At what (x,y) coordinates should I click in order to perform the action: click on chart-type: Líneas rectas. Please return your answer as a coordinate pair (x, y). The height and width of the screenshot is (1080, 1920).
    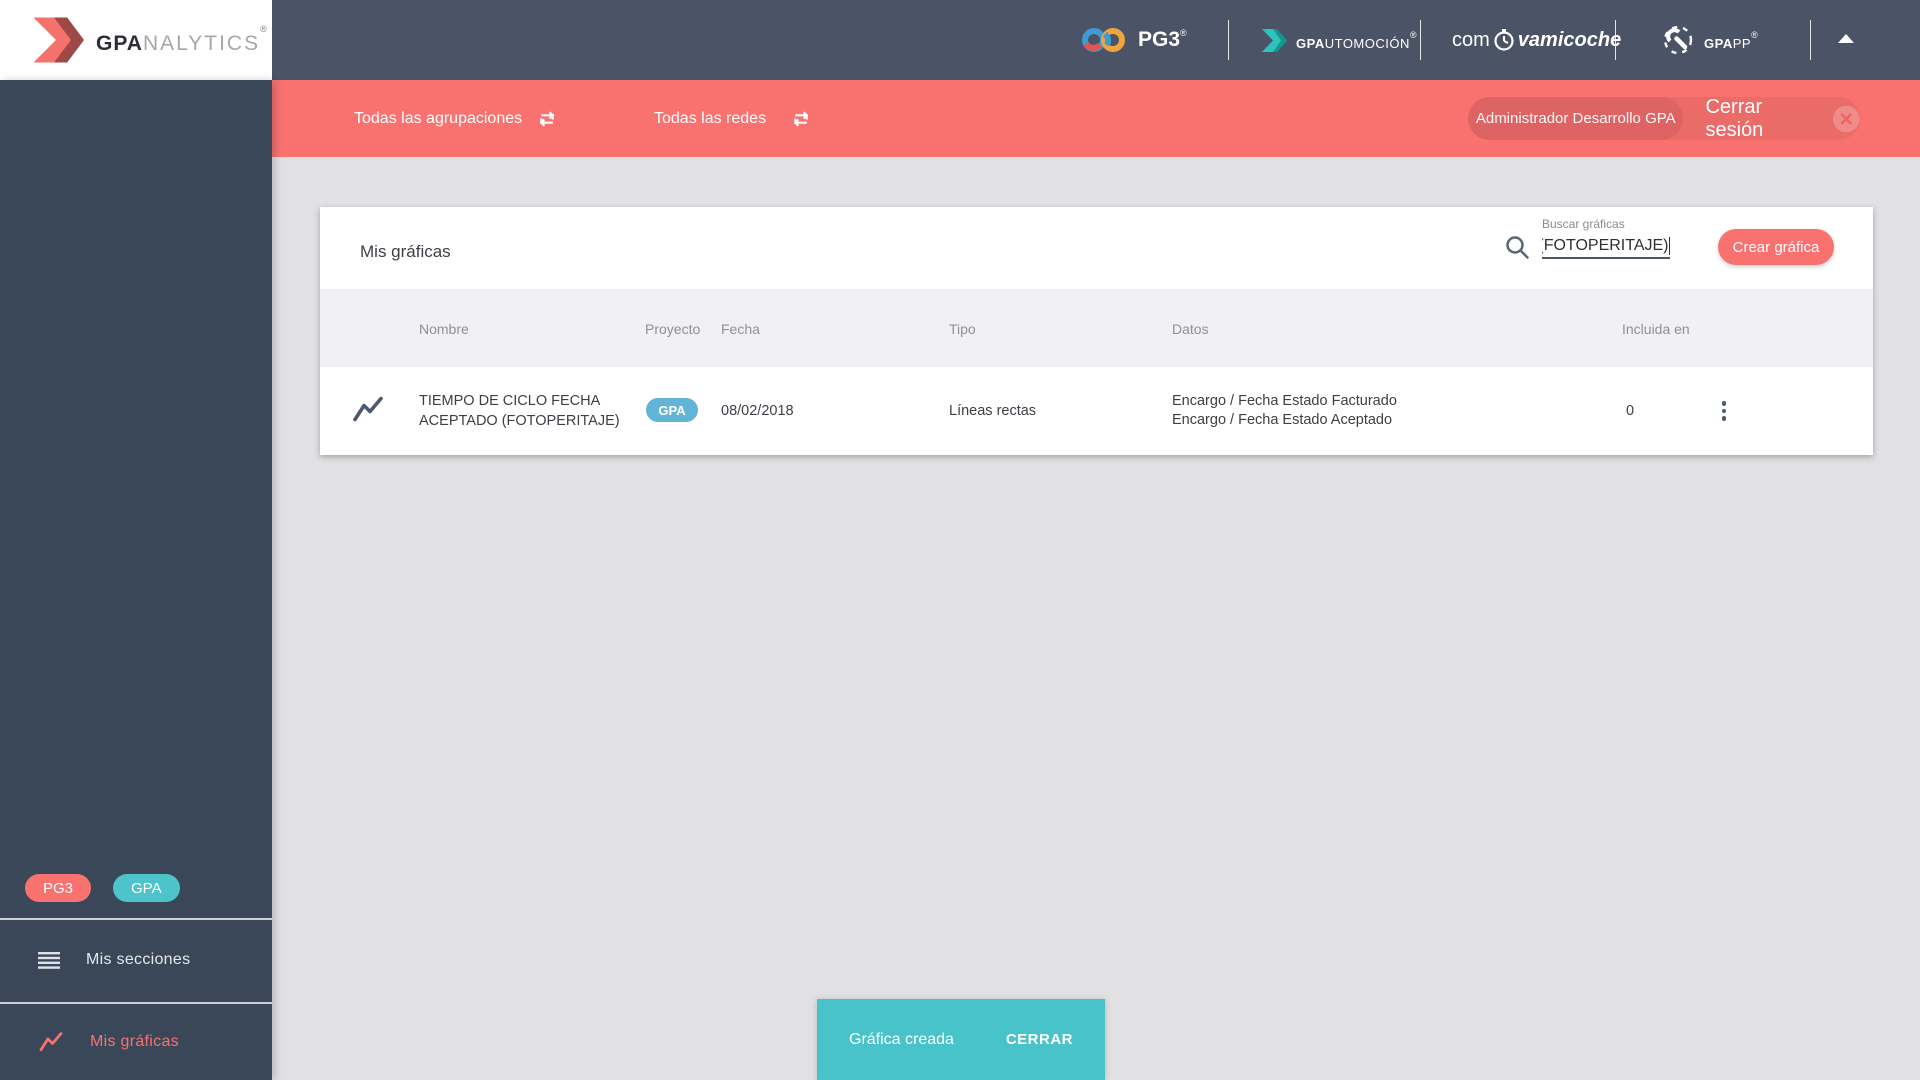
    Looking at the image, I should click on (993, 411).